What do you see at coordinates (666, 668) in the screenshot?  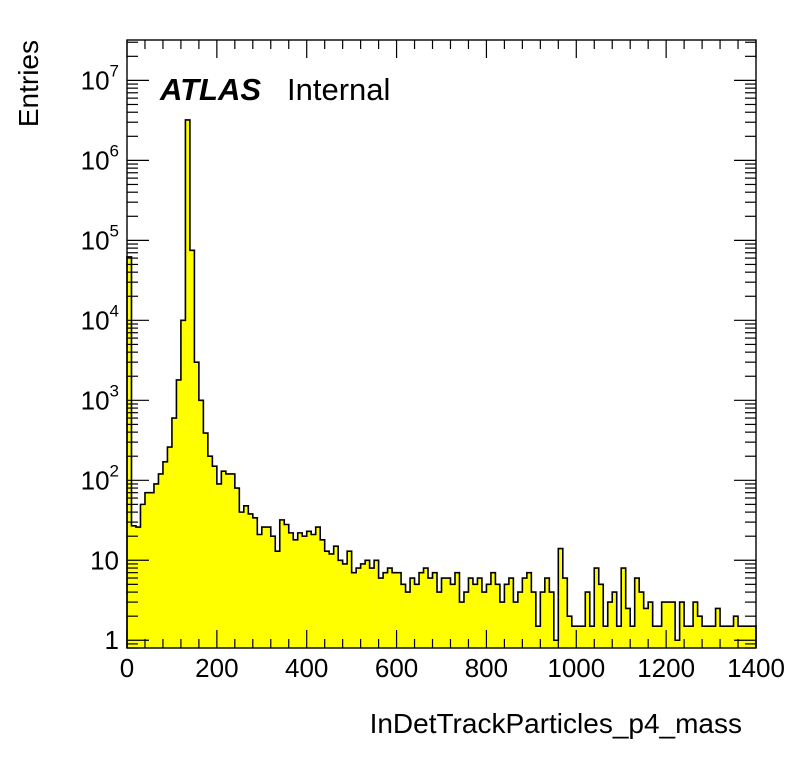 I see `x-tick-label: 1200` at bounding box center [666, 668].